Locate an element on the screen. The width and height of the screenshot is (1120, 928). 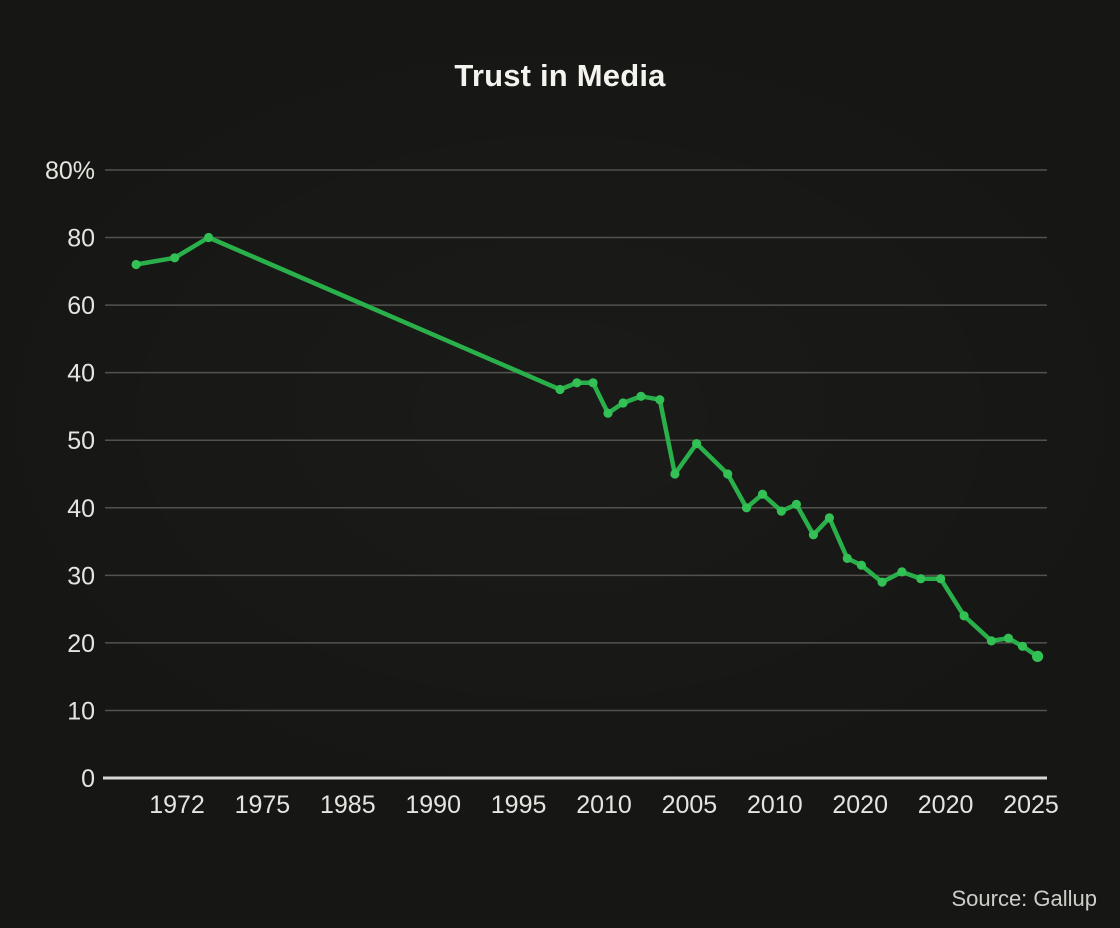
source-attribution: Source: Gallup is located at coordinates (1024, 898).